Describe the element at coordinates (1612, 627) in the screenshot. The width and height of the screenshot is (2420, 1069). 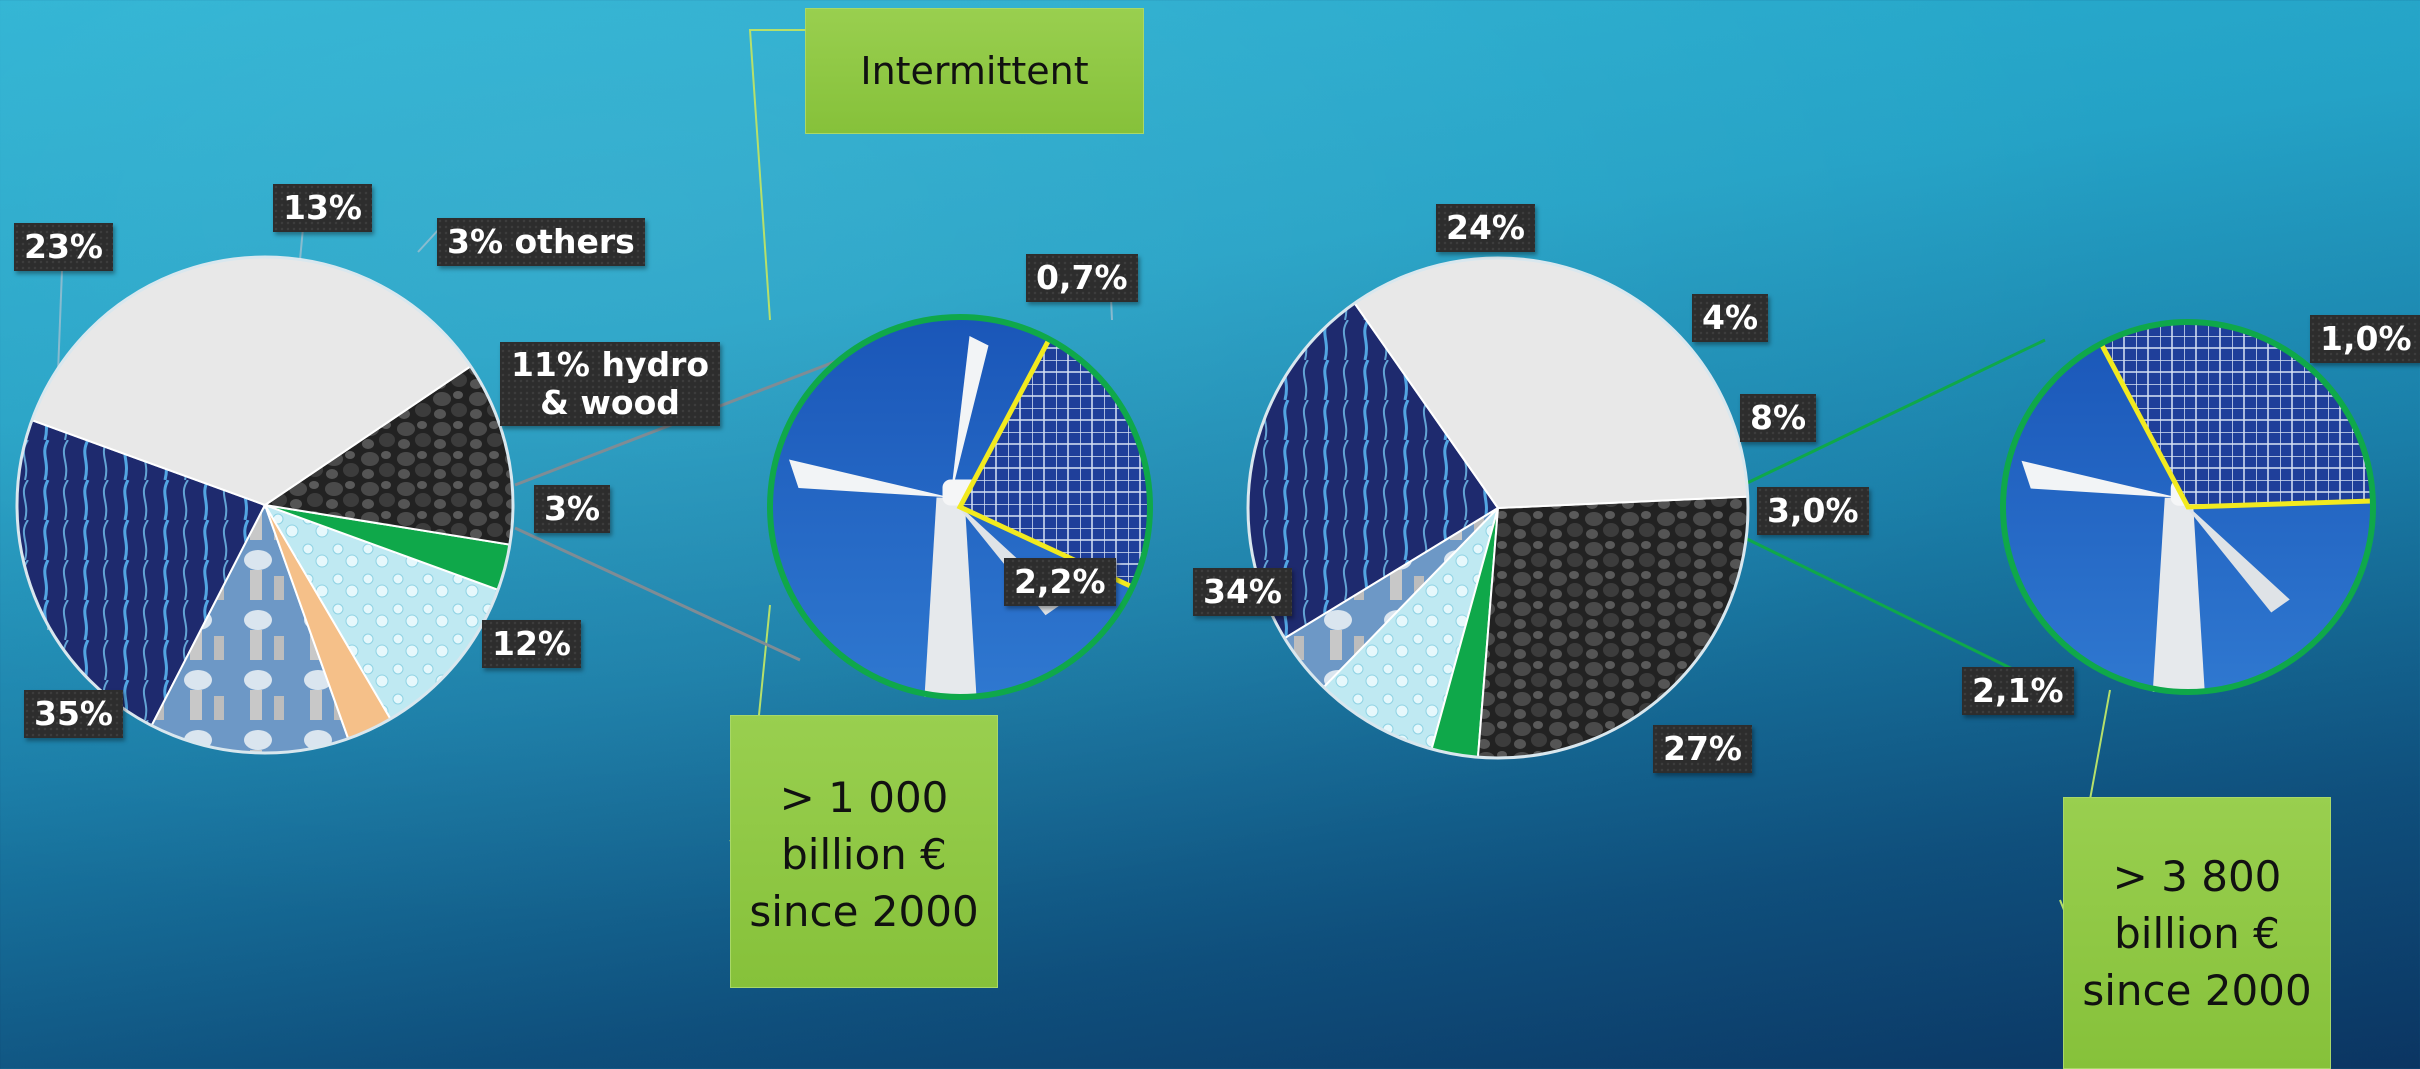
I see `coal-slice` at that location.